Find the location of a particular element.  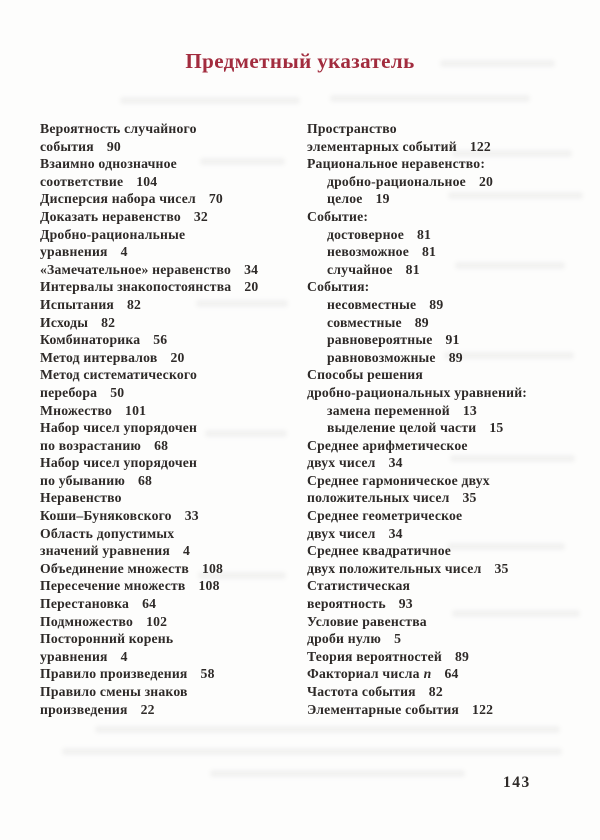

index-page-number: 15 is located at coordinates (496, 428).